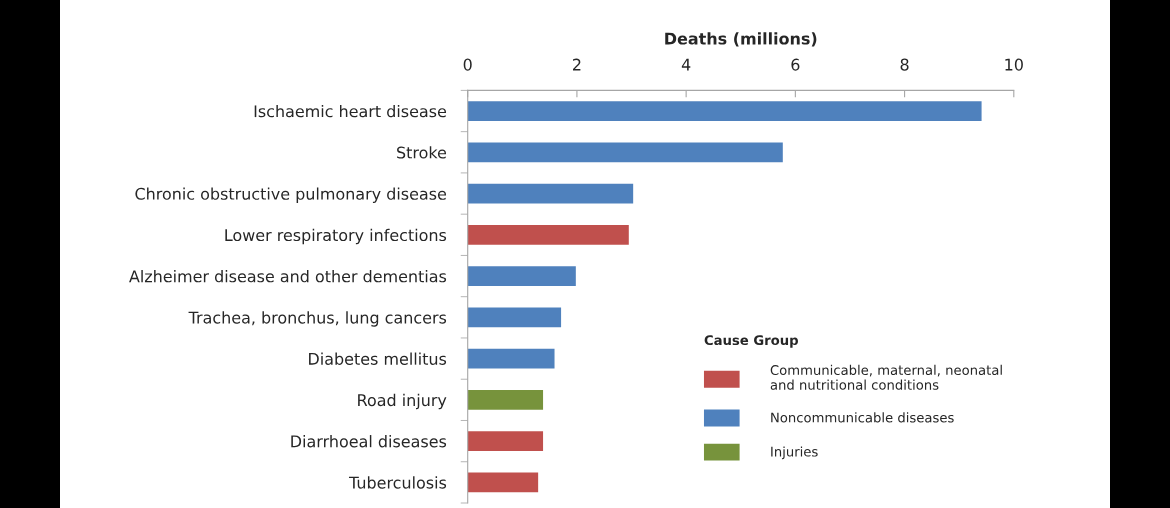 This screenshot has width=1170, height=508. Describe the element at coordinates (422, 152) in the screenshot. I see `y-tick-label: Stroke` at that location.